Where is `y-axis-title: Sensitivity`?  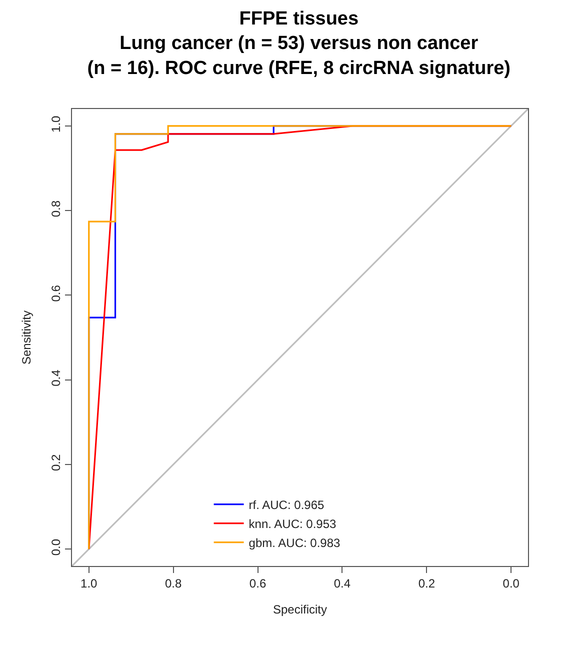 y-axis-title: Sensitivity is located at coordinates (27, 337).